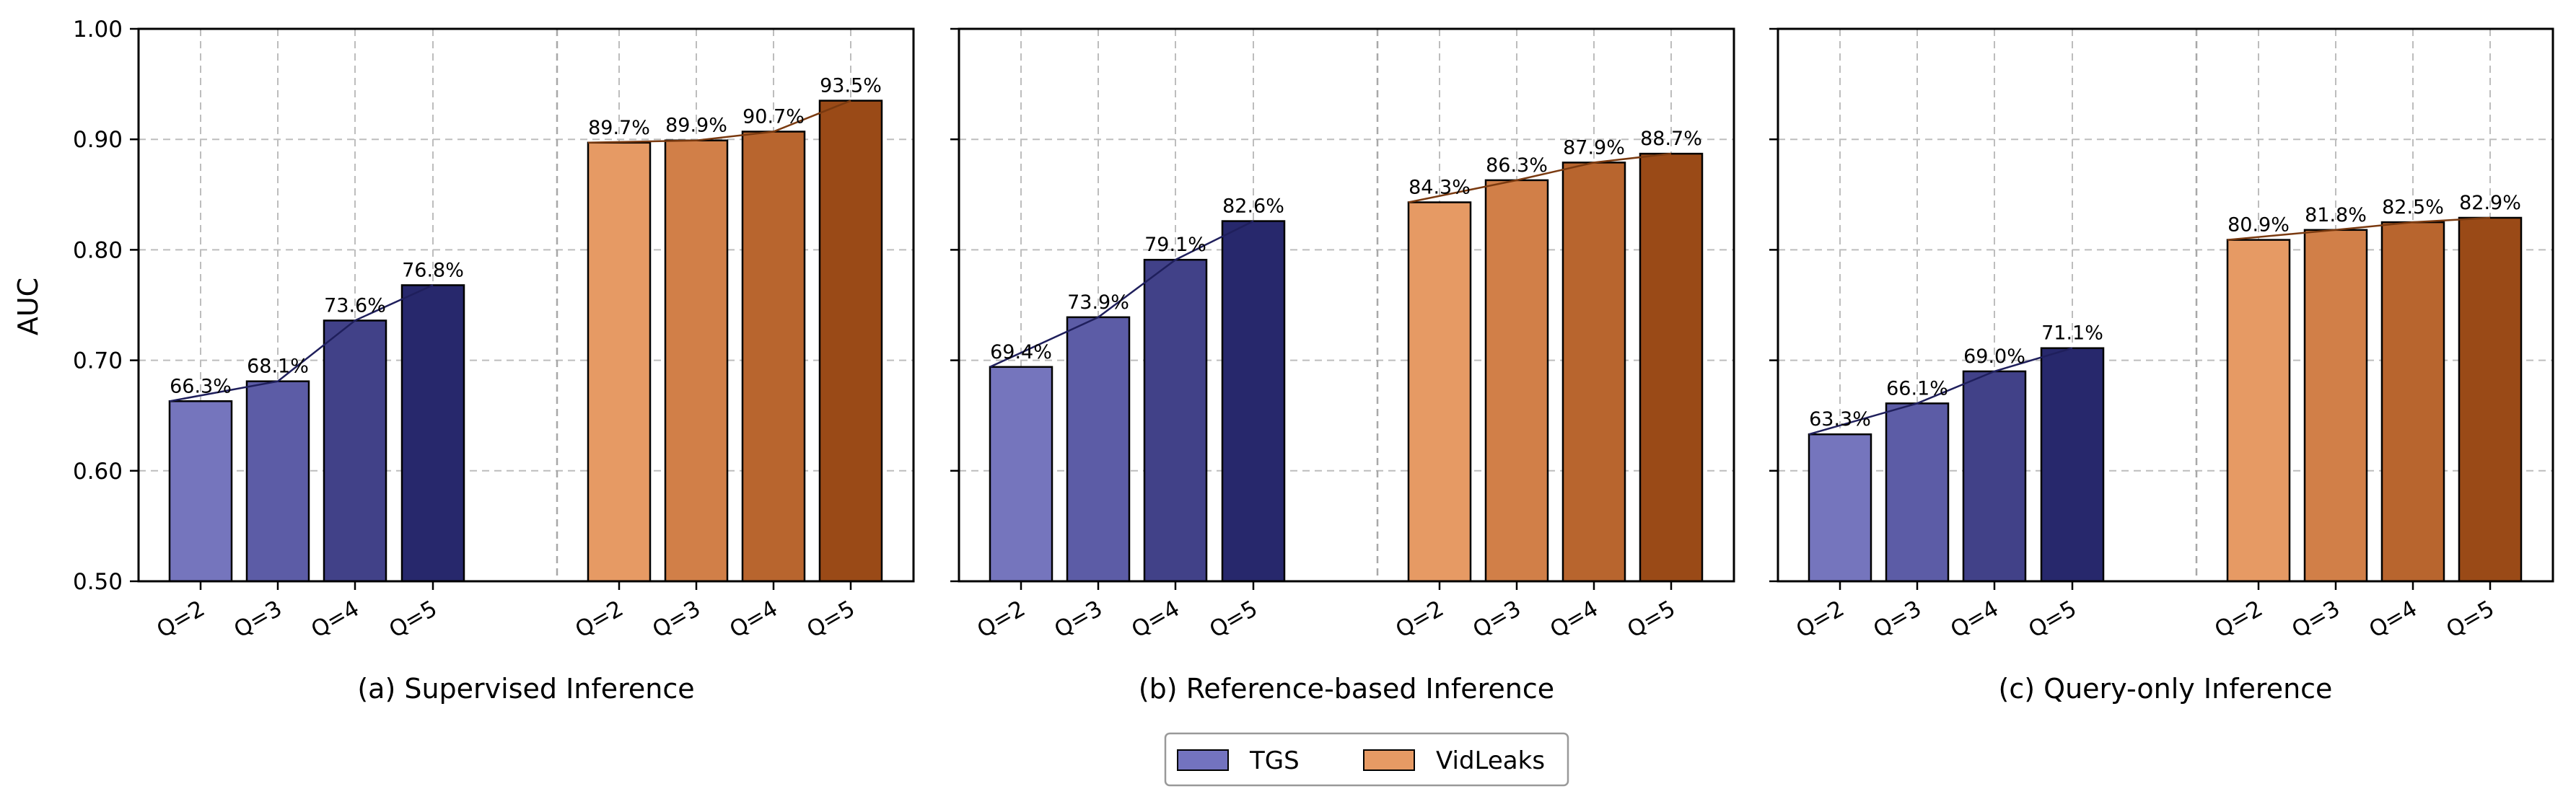  What do you see at coordinates (1671, 139) in the screenshot?
I see `data-label: 88.7%` at bounding box center [1671, 139].